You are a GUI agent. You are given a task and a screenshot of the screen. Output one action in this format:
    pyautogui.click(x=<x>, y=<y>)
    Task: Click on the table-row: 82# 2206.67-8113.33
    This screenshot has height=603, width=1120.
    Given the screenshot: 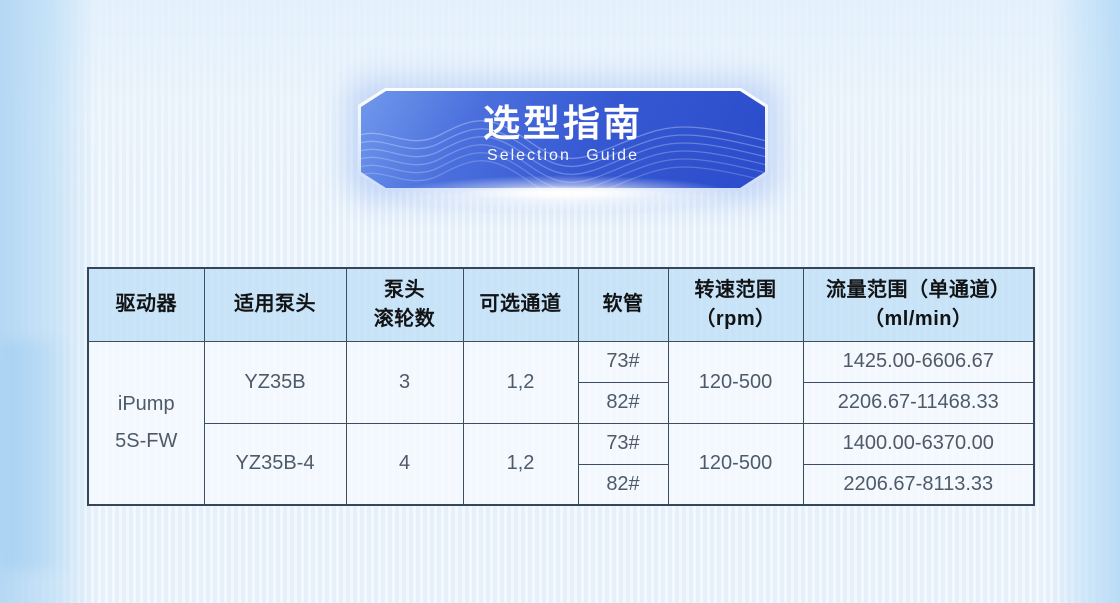 What is the action you would take?
    pyautogui.click(x=561, y=484)
    